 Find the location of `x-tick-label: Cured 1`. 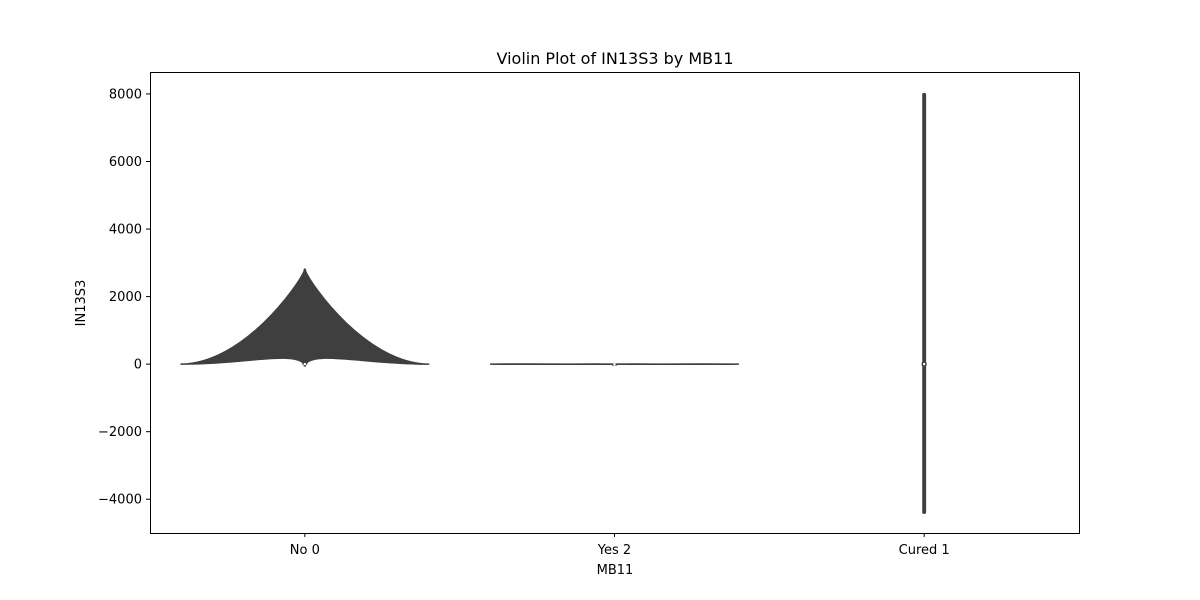

x-tick-label: Cured 1 is located at coordinates (924, 550).